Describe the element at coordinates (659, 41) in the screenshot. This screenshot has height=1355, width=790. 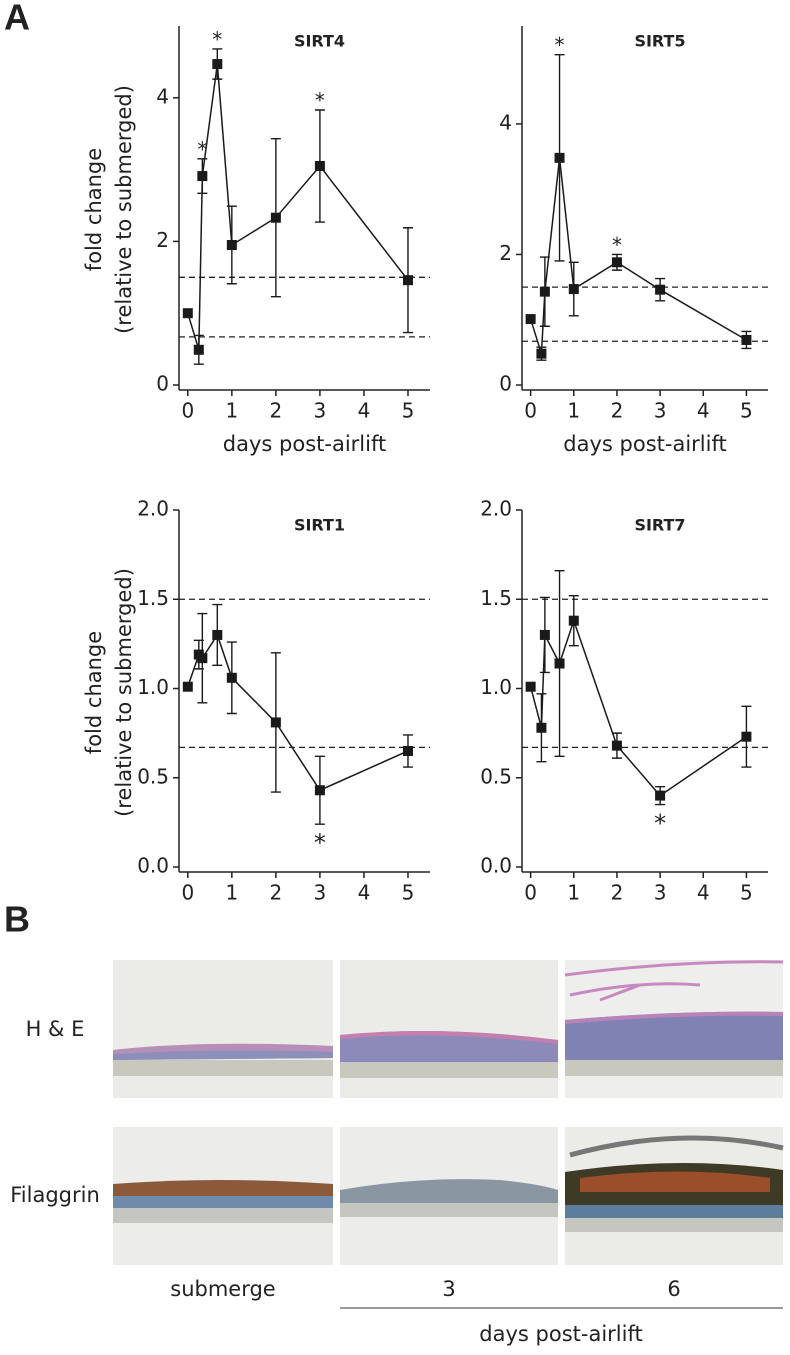
I see `chart-title: SIRT5` at that location.